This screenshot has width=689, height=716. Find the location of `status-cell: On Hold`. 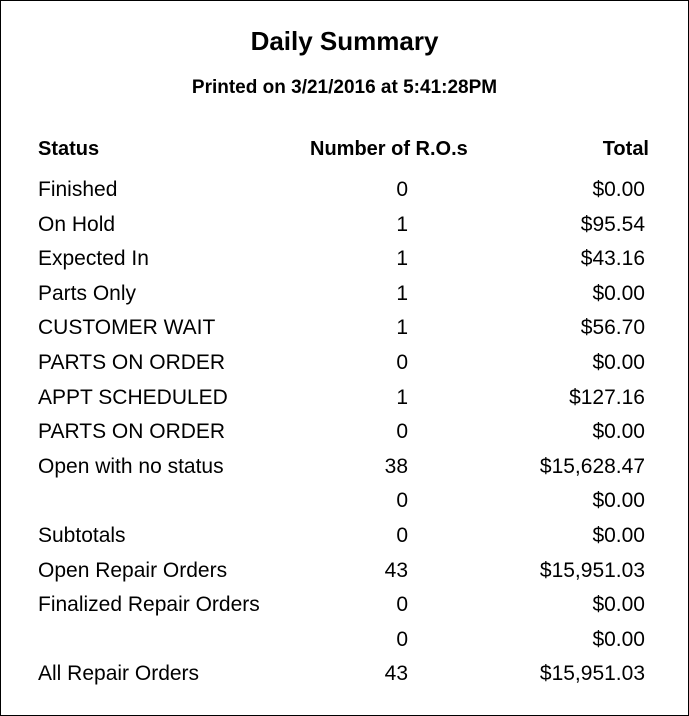

status-cell: On Hold is located at coordinates (77, 224).